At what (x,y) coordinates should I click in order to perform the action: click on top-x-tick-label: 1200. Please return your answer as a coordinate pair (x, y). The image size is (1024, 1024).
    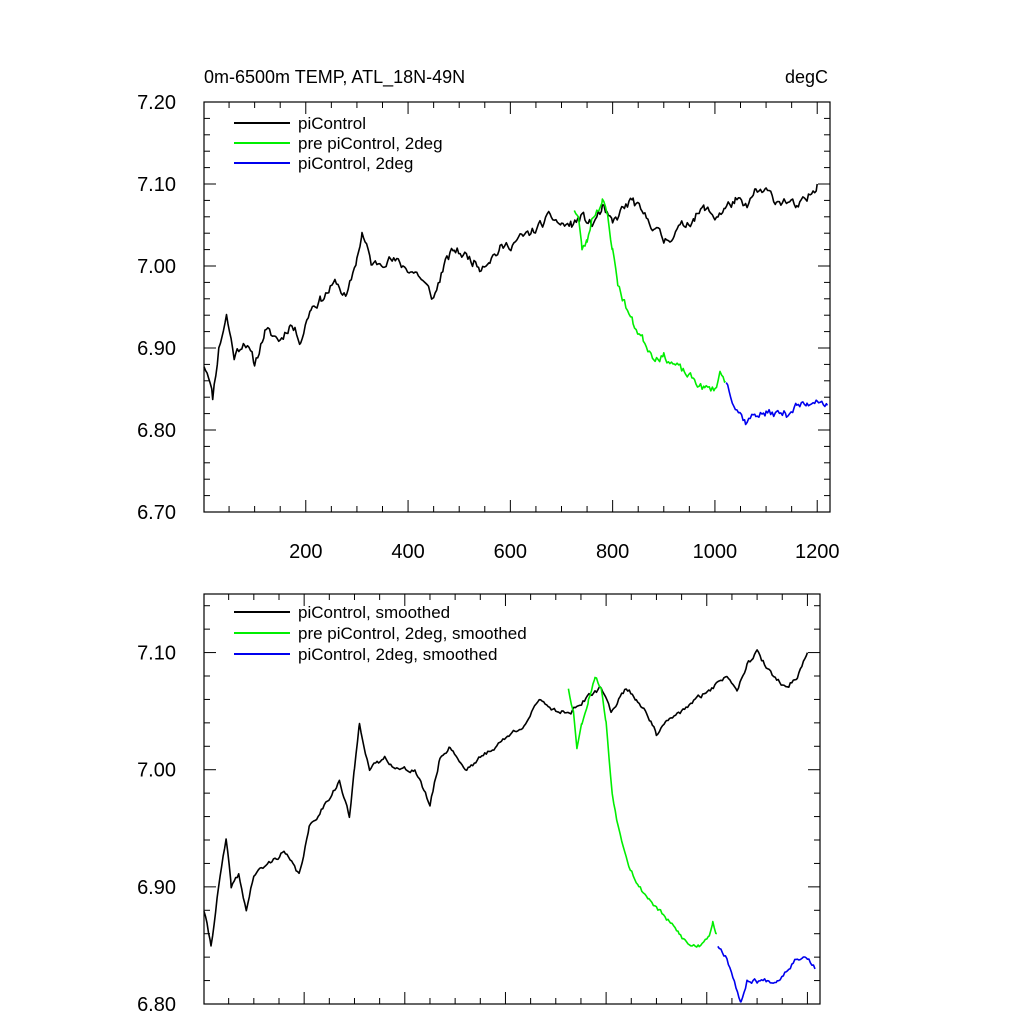
    Looking at the image, I should click on (817, 552).